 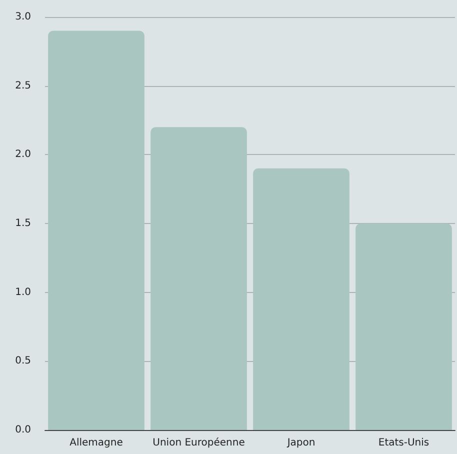 What do you see at coordinates (301, 443) in the screenshot?
I see `x-tick-label: Japon` at bounding box center [301, 443].